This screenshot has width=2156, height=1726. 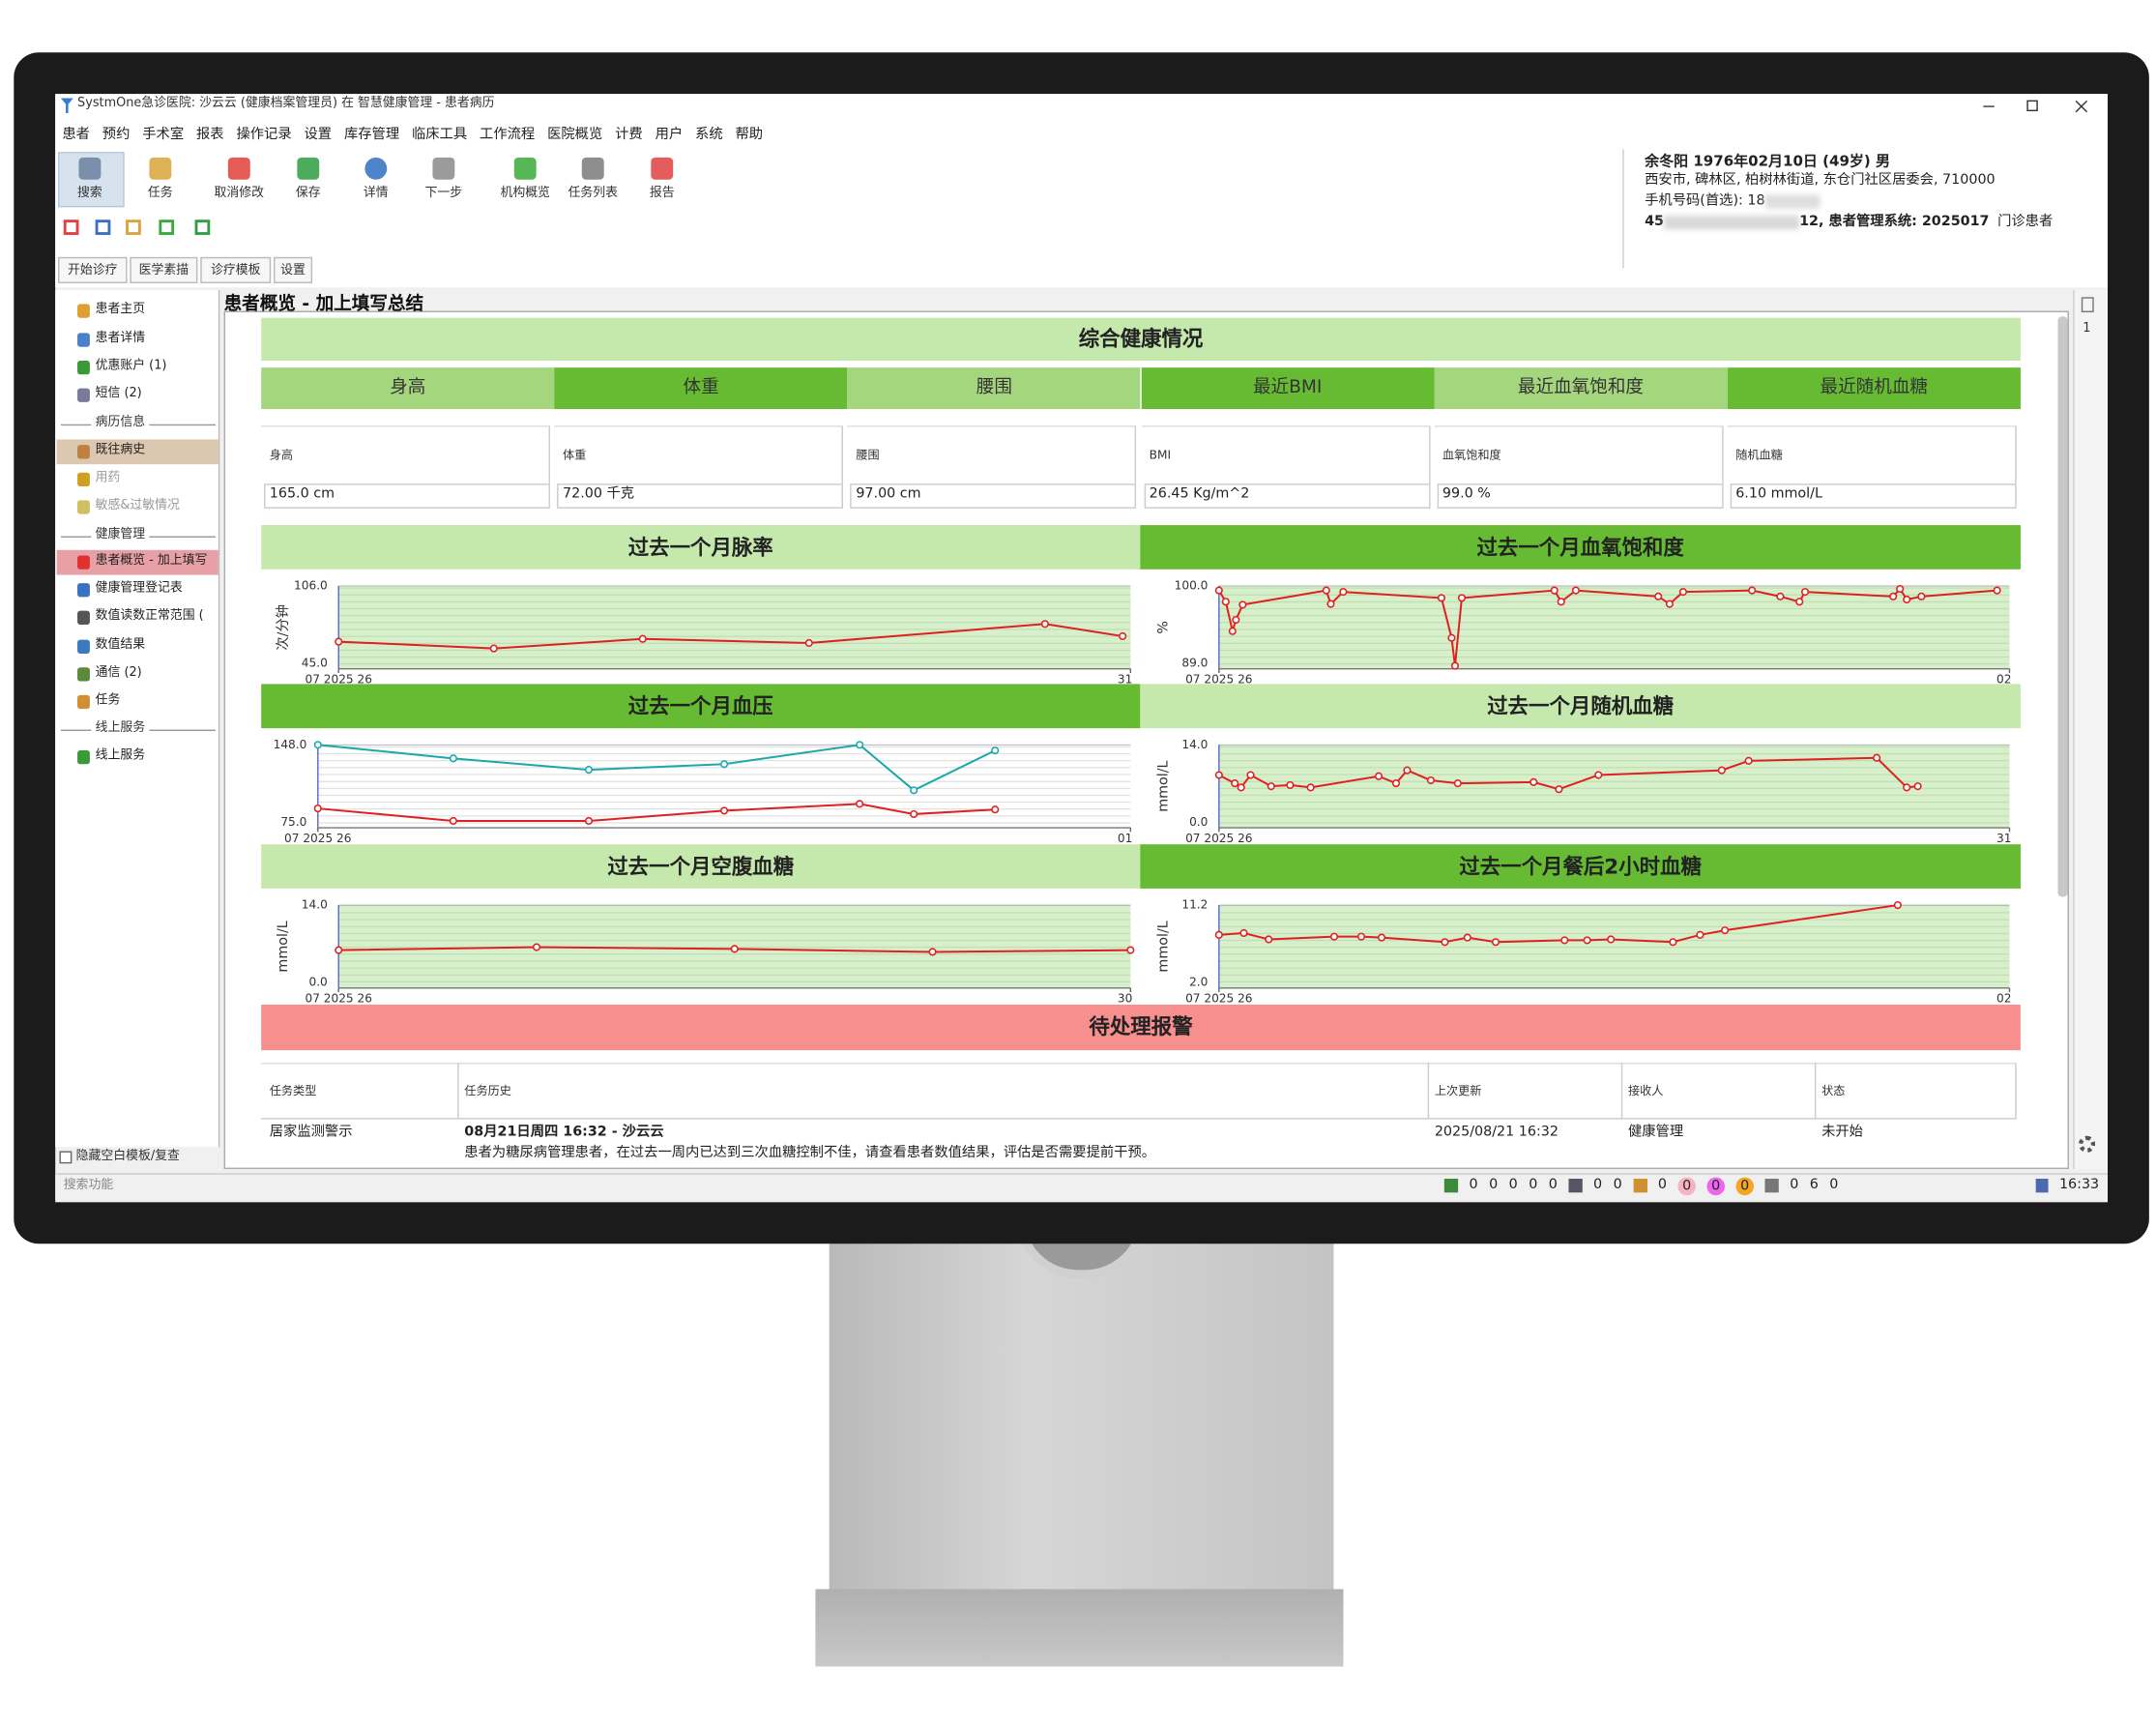 I want to click on clock-icon, so click(x=2042, y=1186).